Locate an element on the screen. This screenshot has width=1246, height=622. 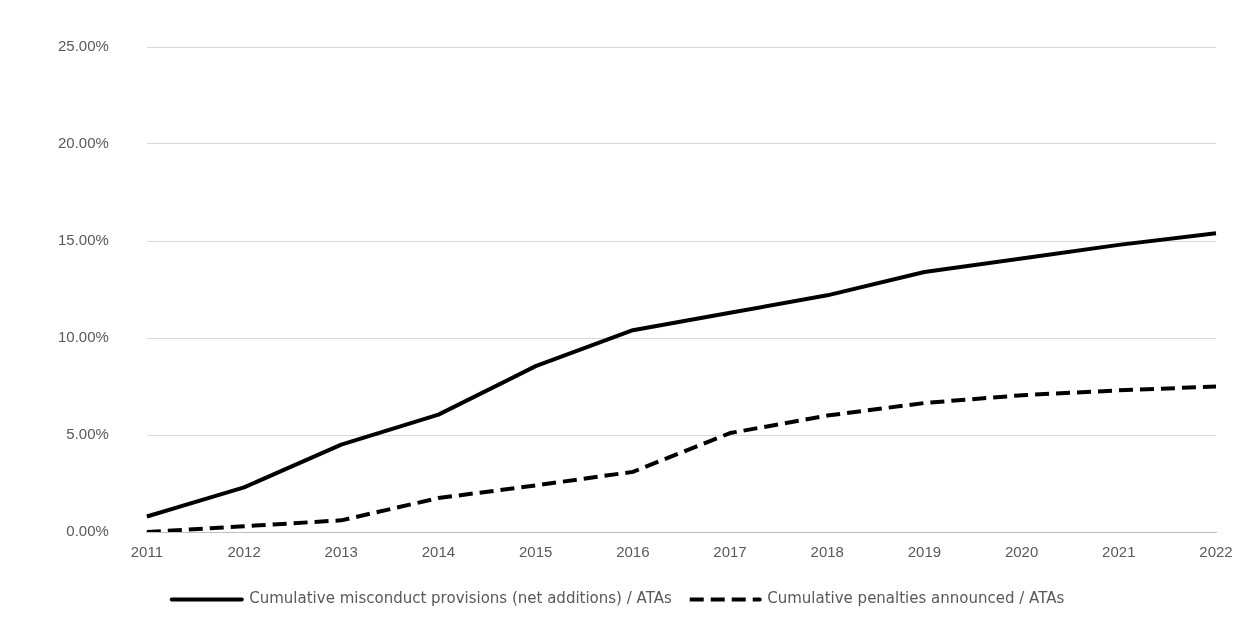
x-tick-label: 2013 is located at coordinates (341, 552).